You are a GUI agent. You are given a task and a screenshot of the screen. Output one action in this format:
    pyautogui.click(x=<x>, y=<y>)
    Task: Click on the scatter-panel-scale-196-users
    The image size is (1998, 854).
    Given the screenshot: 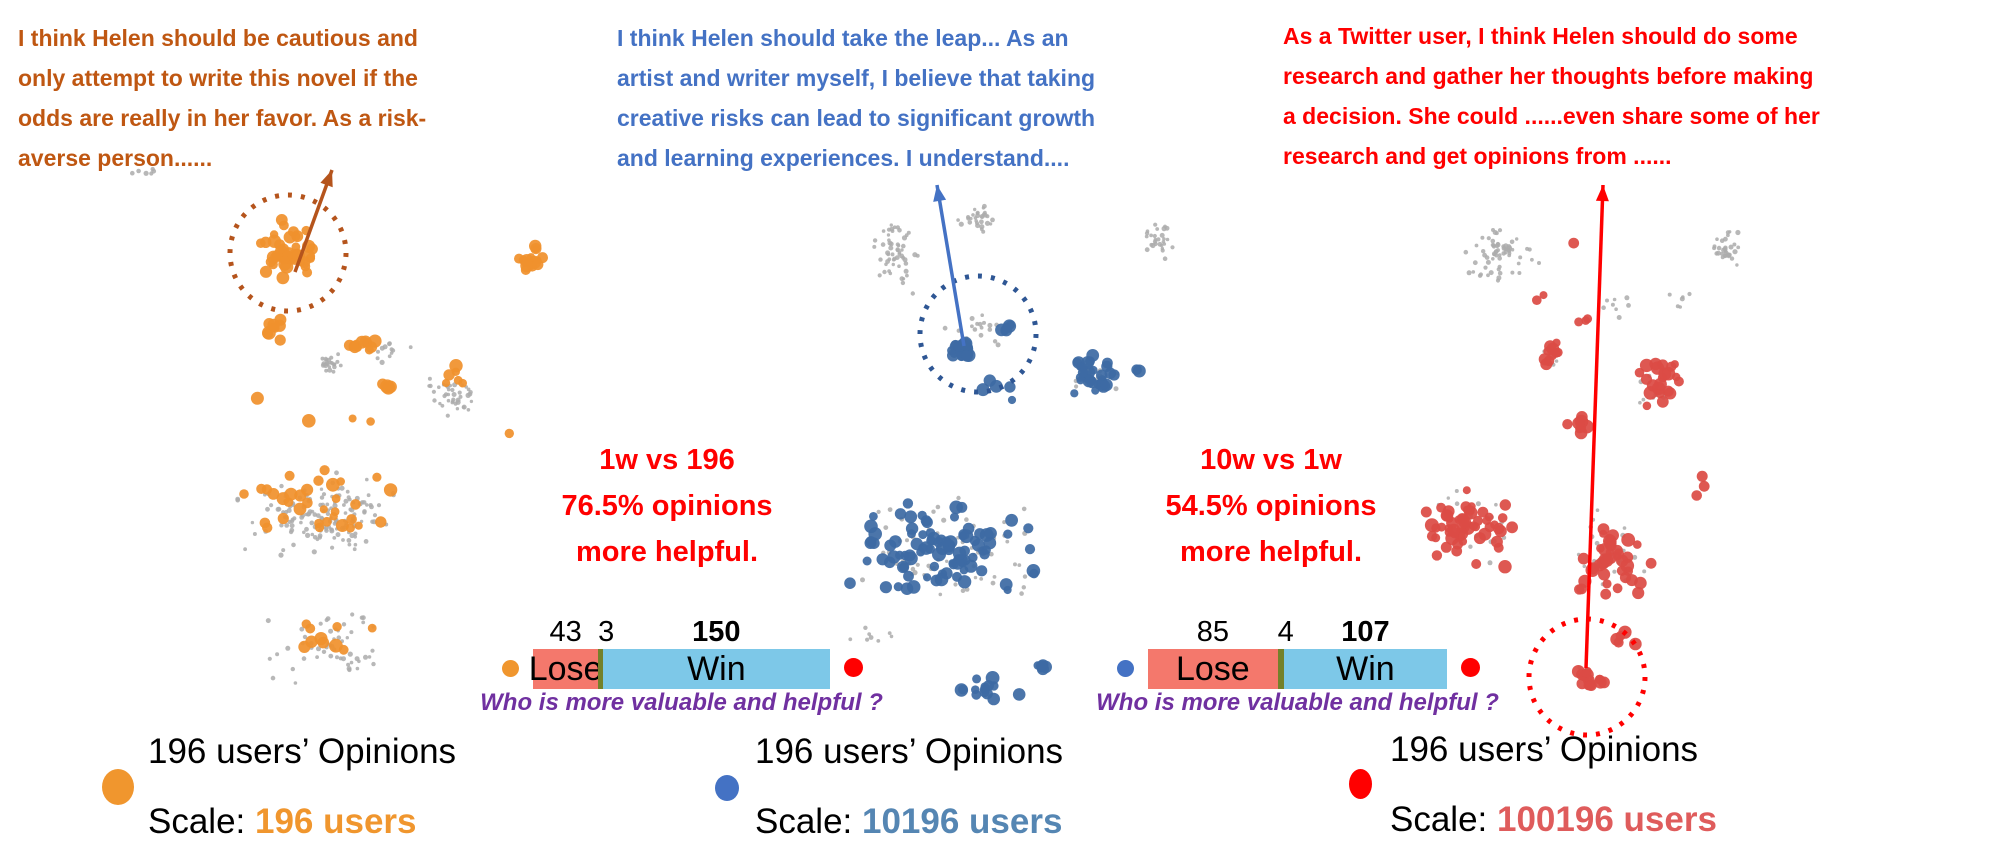 What is the action you would take?
    pyautogui.click(x=339, y=425)
    